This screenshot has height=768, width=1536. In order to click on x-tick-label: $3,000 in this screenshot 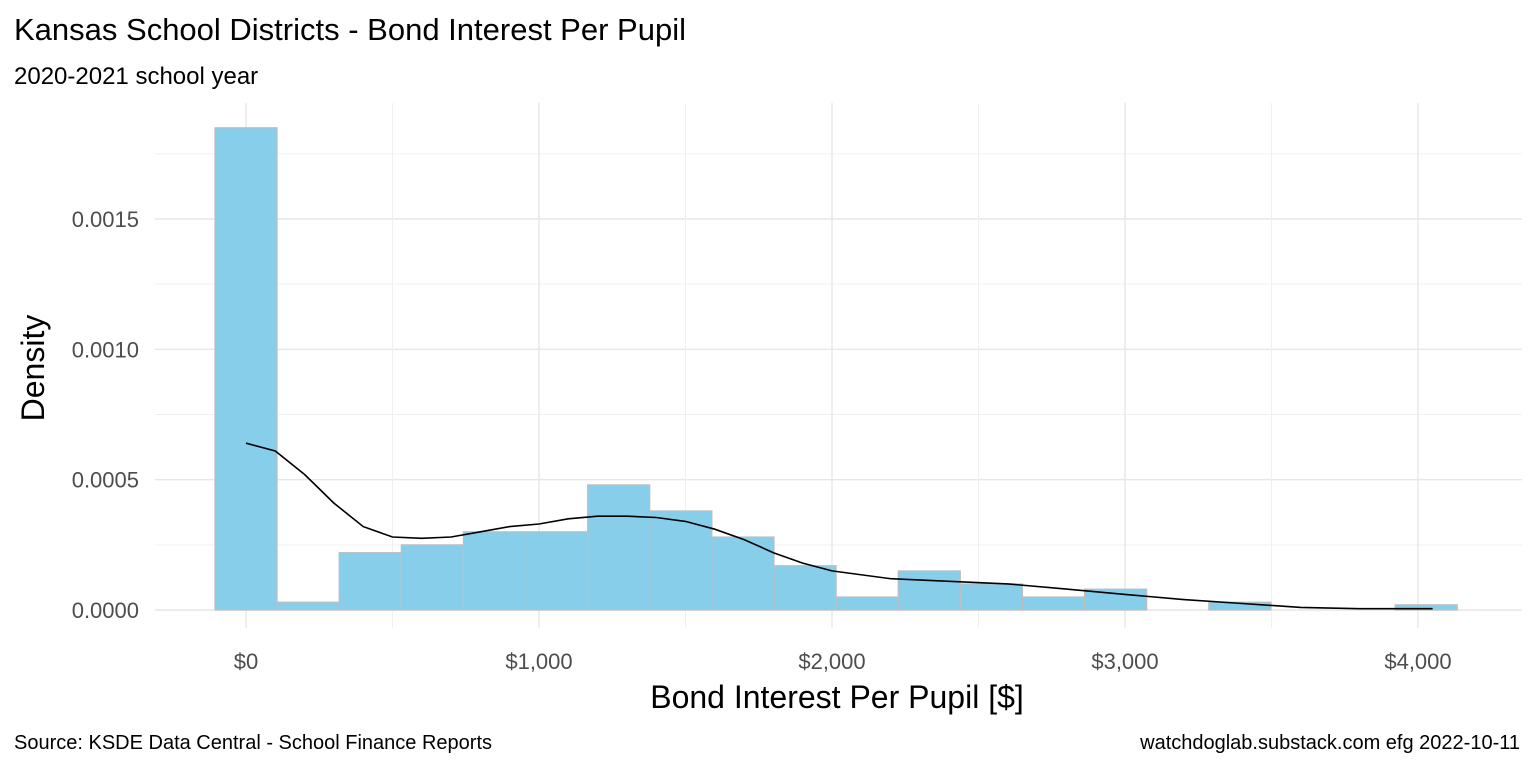, I will do `click(1124, 661)`.